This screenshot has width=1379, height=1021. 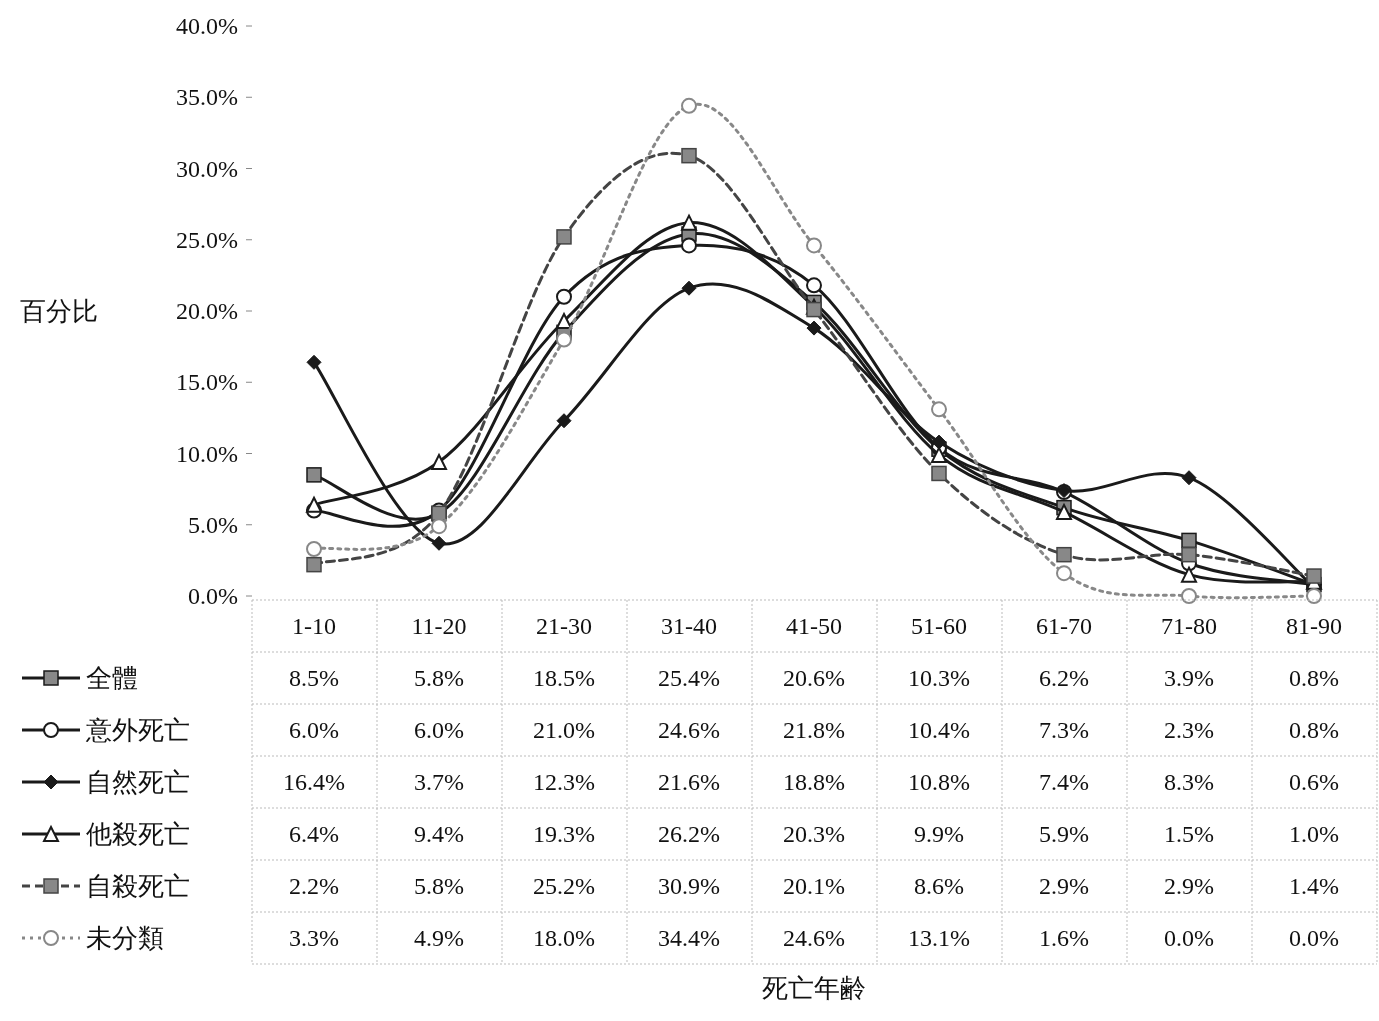 I want to click on data-label: 10.3%, so click(x=939, y=678).